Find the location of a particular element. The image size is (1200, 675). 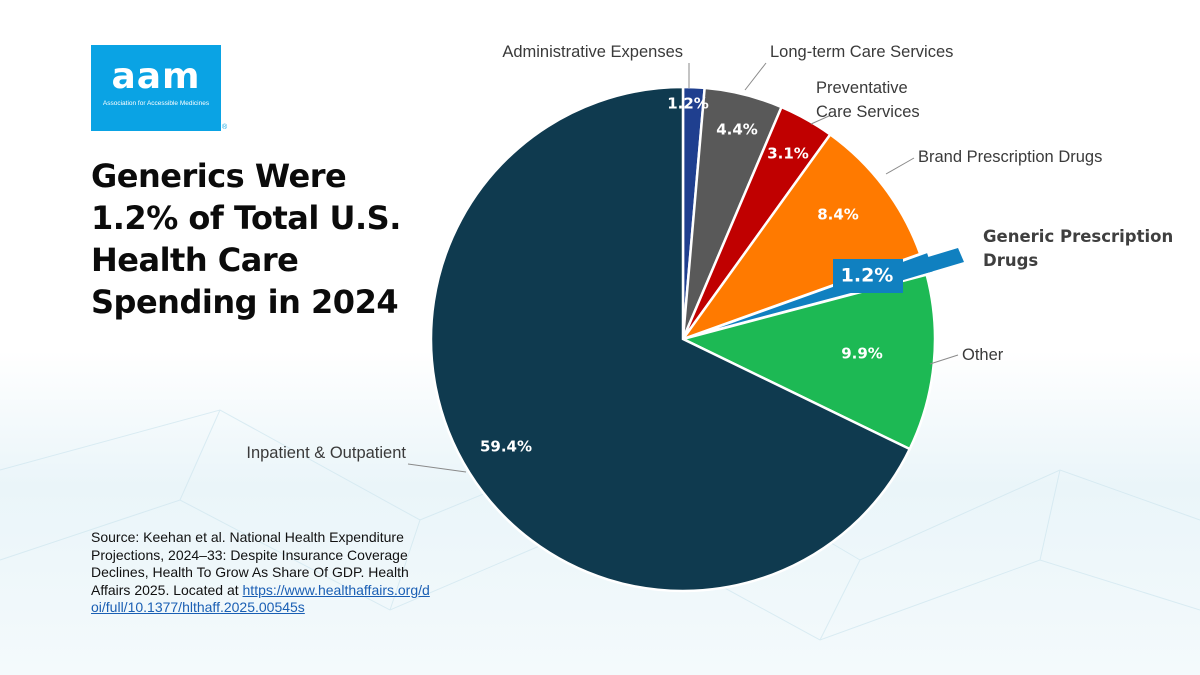

leader-line-other is located at coordinates (944, 359).